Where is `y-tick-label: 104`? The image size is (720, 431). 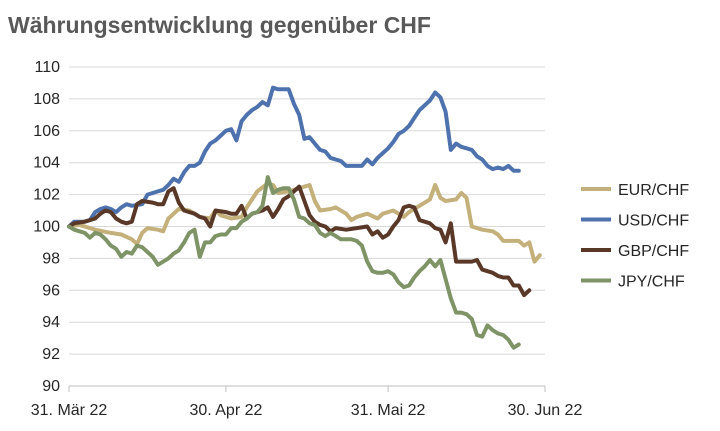
y-tick-label: 104 is located at coordinates (46, 163).